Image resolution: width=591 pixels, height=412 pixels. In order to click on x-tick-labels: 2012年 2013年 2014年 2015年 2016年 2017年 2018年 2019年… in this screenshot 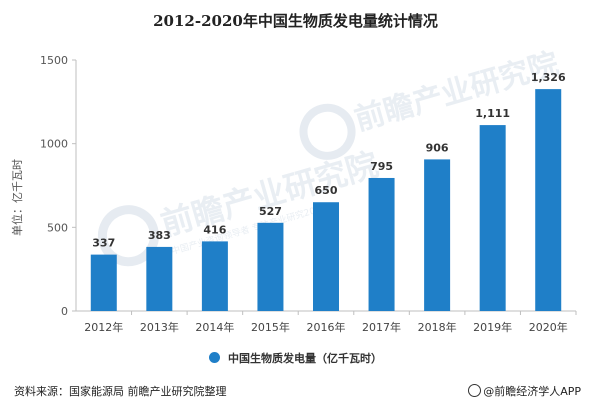, I will do `click(325, 327)`.